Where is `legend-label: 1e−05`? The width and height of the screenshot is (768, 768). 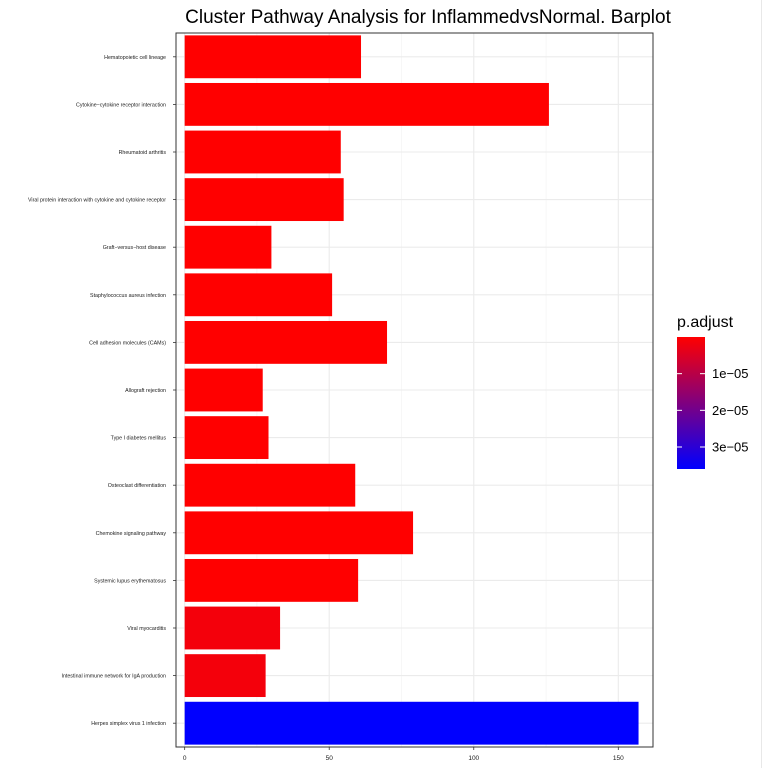
legend-label: 1e−05 is located at coordinates (730, 373).